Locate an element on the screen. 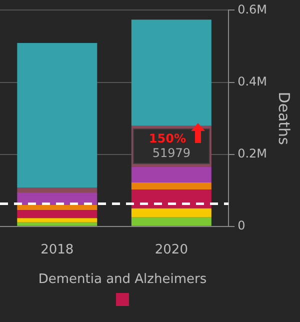 Image resolution: width=300 pixels, height=322 pixels. annotation: 150% is located at coordinates (167, 138).